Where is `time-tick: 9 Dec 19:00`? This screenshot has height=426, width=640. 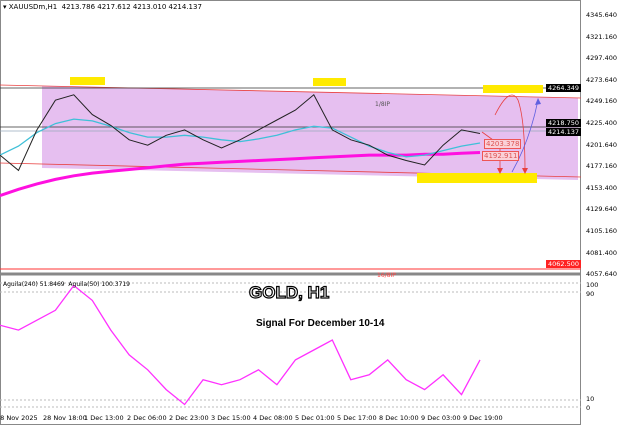
time-tick: 9 Dec 19:00 is located at coordinates (483, 418).